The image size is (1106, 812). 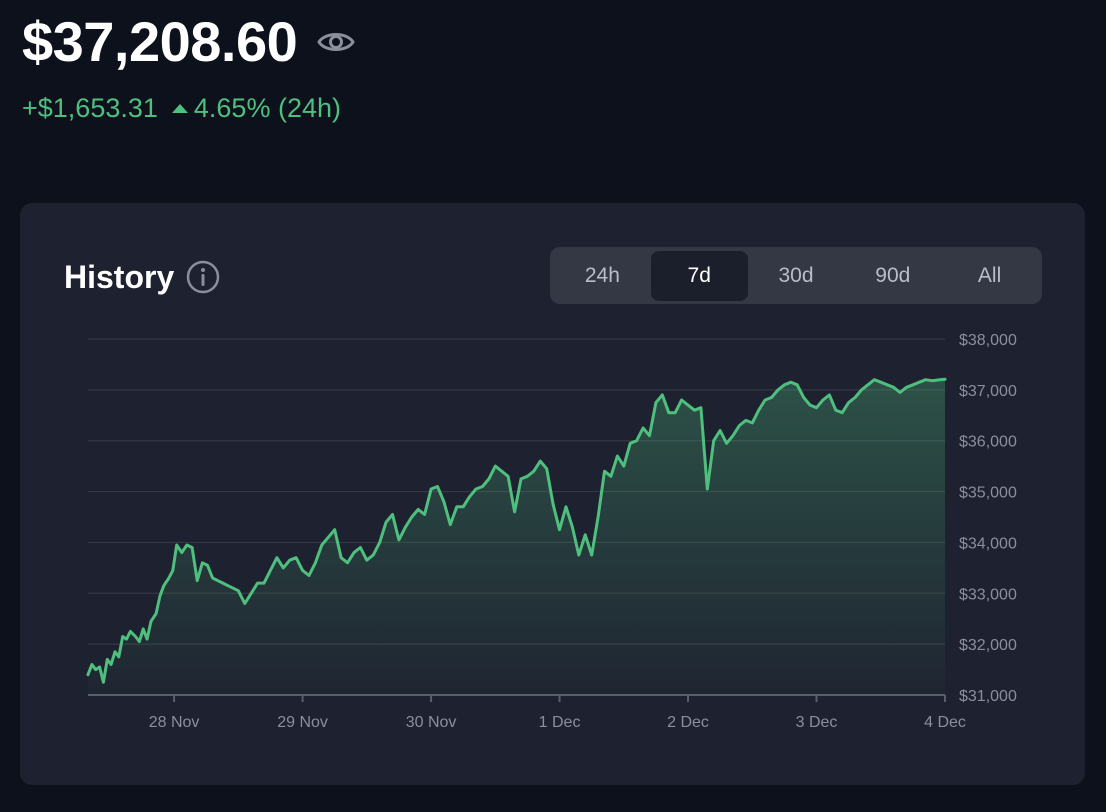 I want to click on x-tick-label: 28 Nov, so click(x=174, y=722).